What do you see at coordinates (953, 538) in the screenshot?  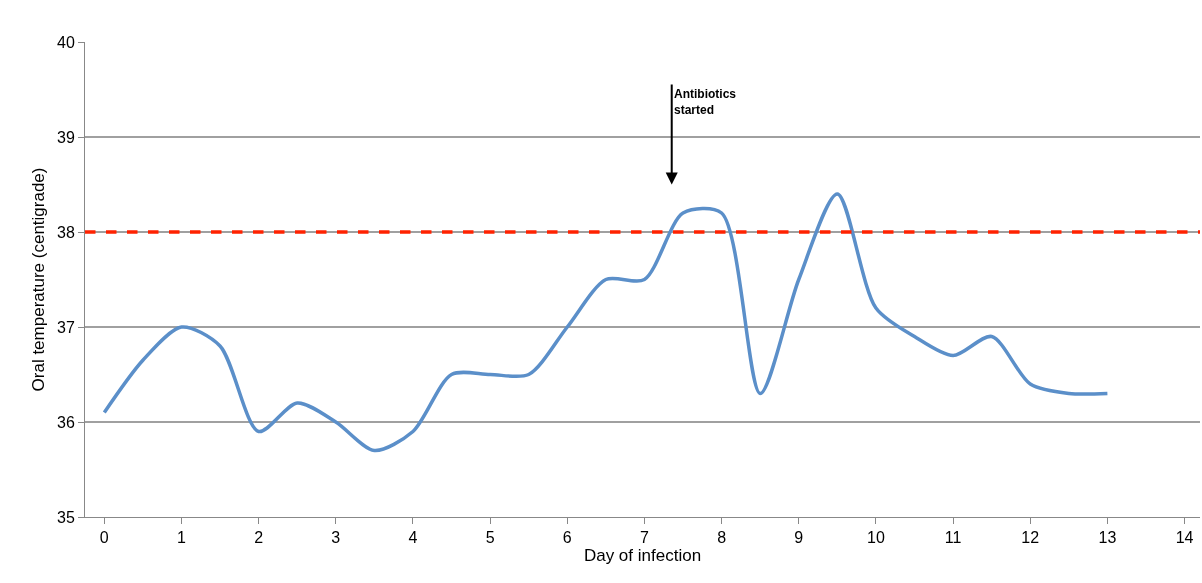 I see `x-tick-label: 11` at bounding box center [953, 538].